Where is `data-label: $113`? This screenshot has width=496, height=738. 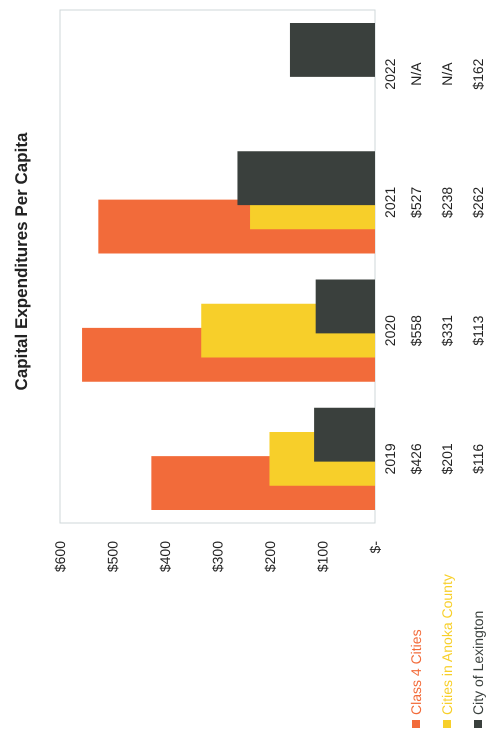
data-label: $113 is located at coordinates (478, 330).